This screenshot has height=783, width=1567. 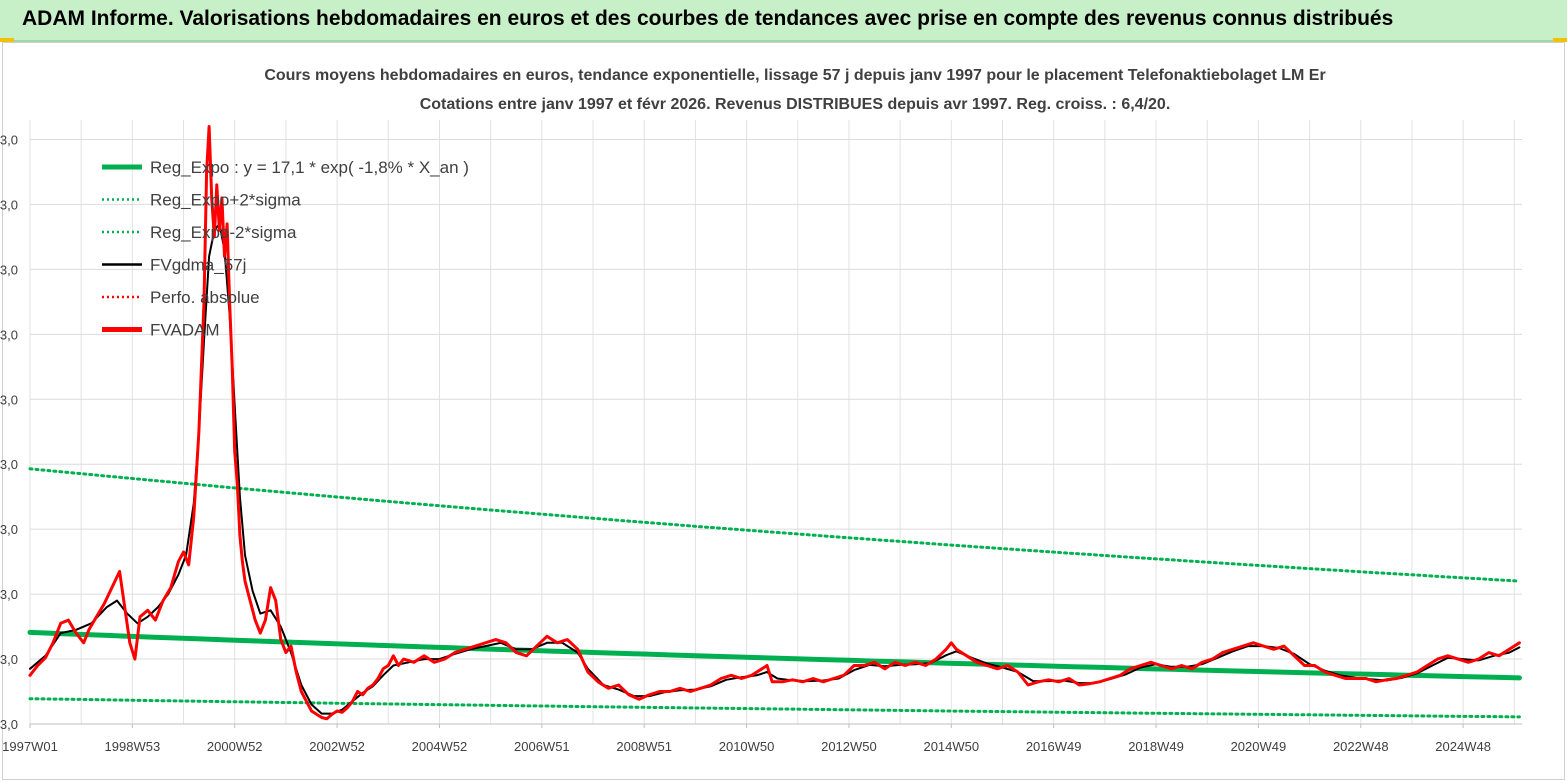 I want to click on x-tick-label: 2000W52, so click(x=235, y=746).